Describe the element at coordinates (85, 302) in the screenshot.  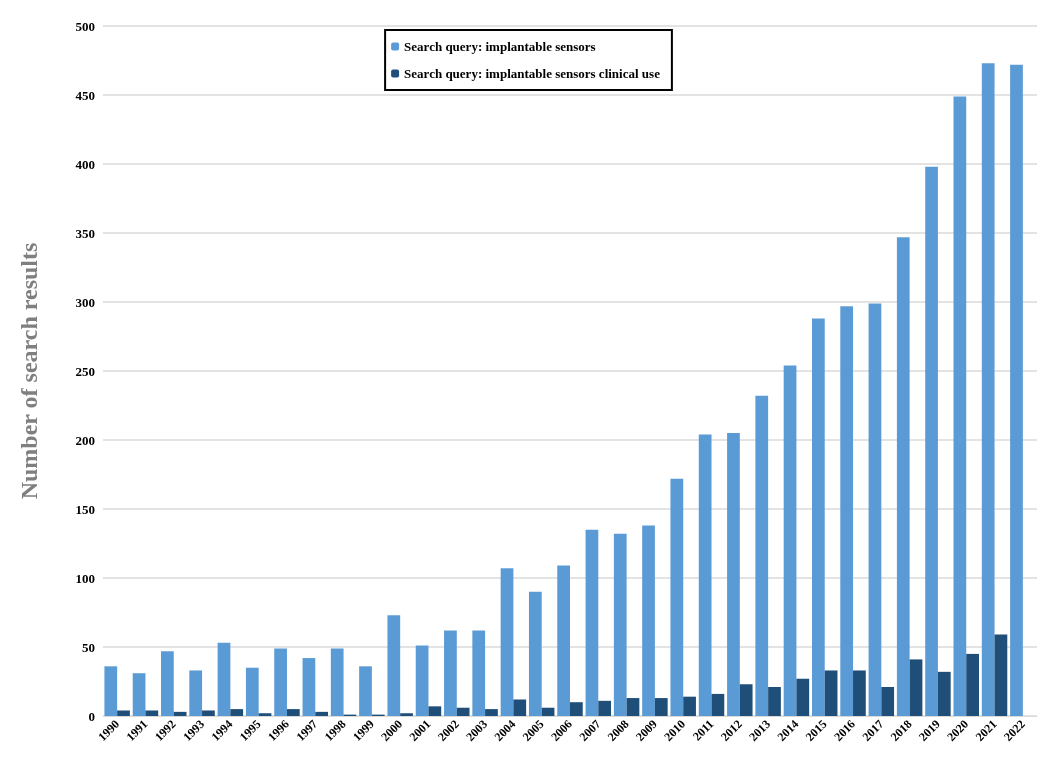
I see `y-tick-label: 300` at that location.